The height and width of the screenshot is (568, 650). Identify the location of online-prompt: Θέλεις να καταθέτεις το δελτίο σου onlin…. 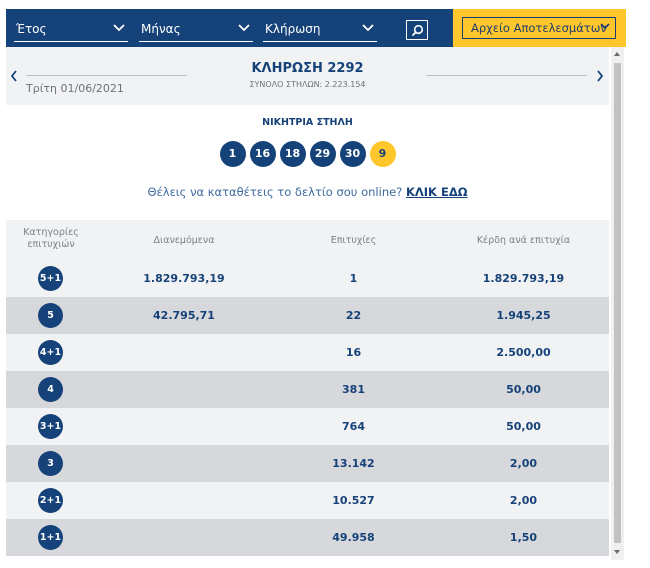
(307, 192).